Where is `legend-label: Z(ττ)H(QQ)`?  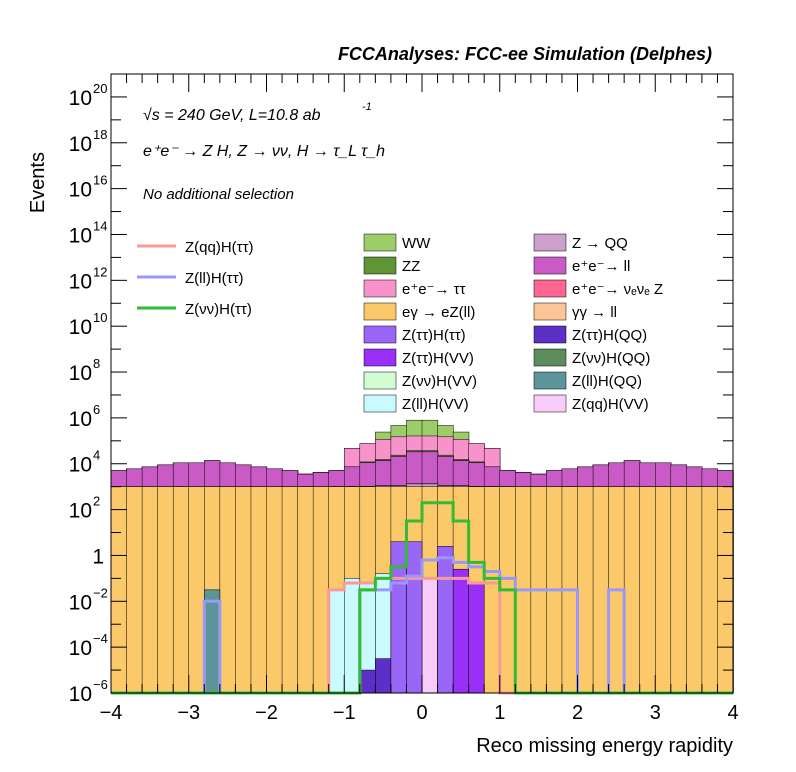 legend-label: Z(ττ)H(QQ) is located at coordinates (609, 335).